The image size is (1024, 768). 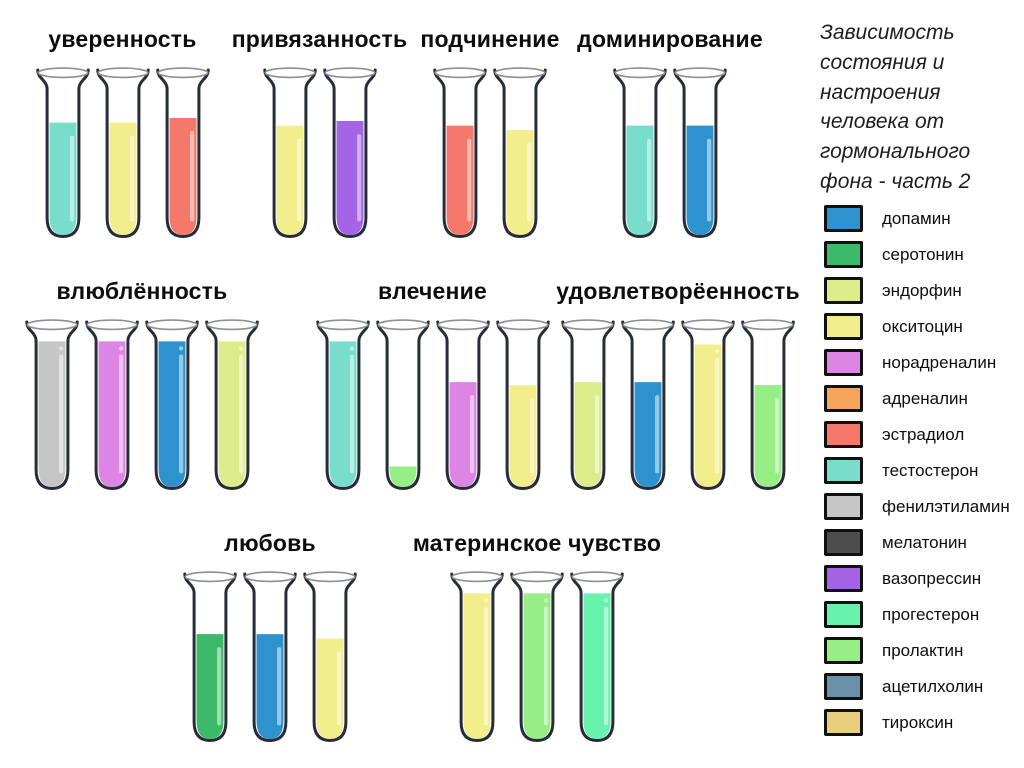 I want to click on legend-item: фенилэтиламин, so click(x=917, y=506).